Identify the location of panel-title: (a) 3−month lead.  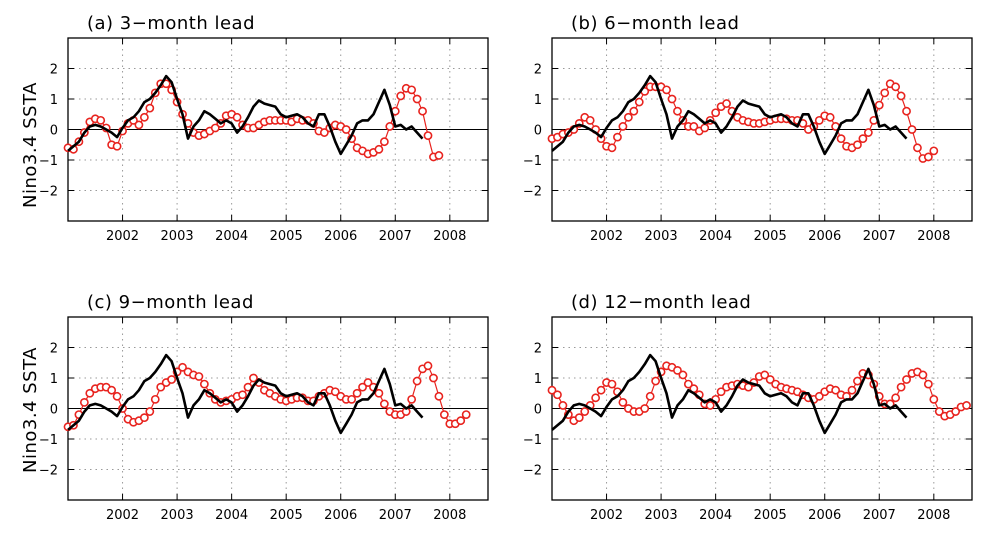
(171, 23).